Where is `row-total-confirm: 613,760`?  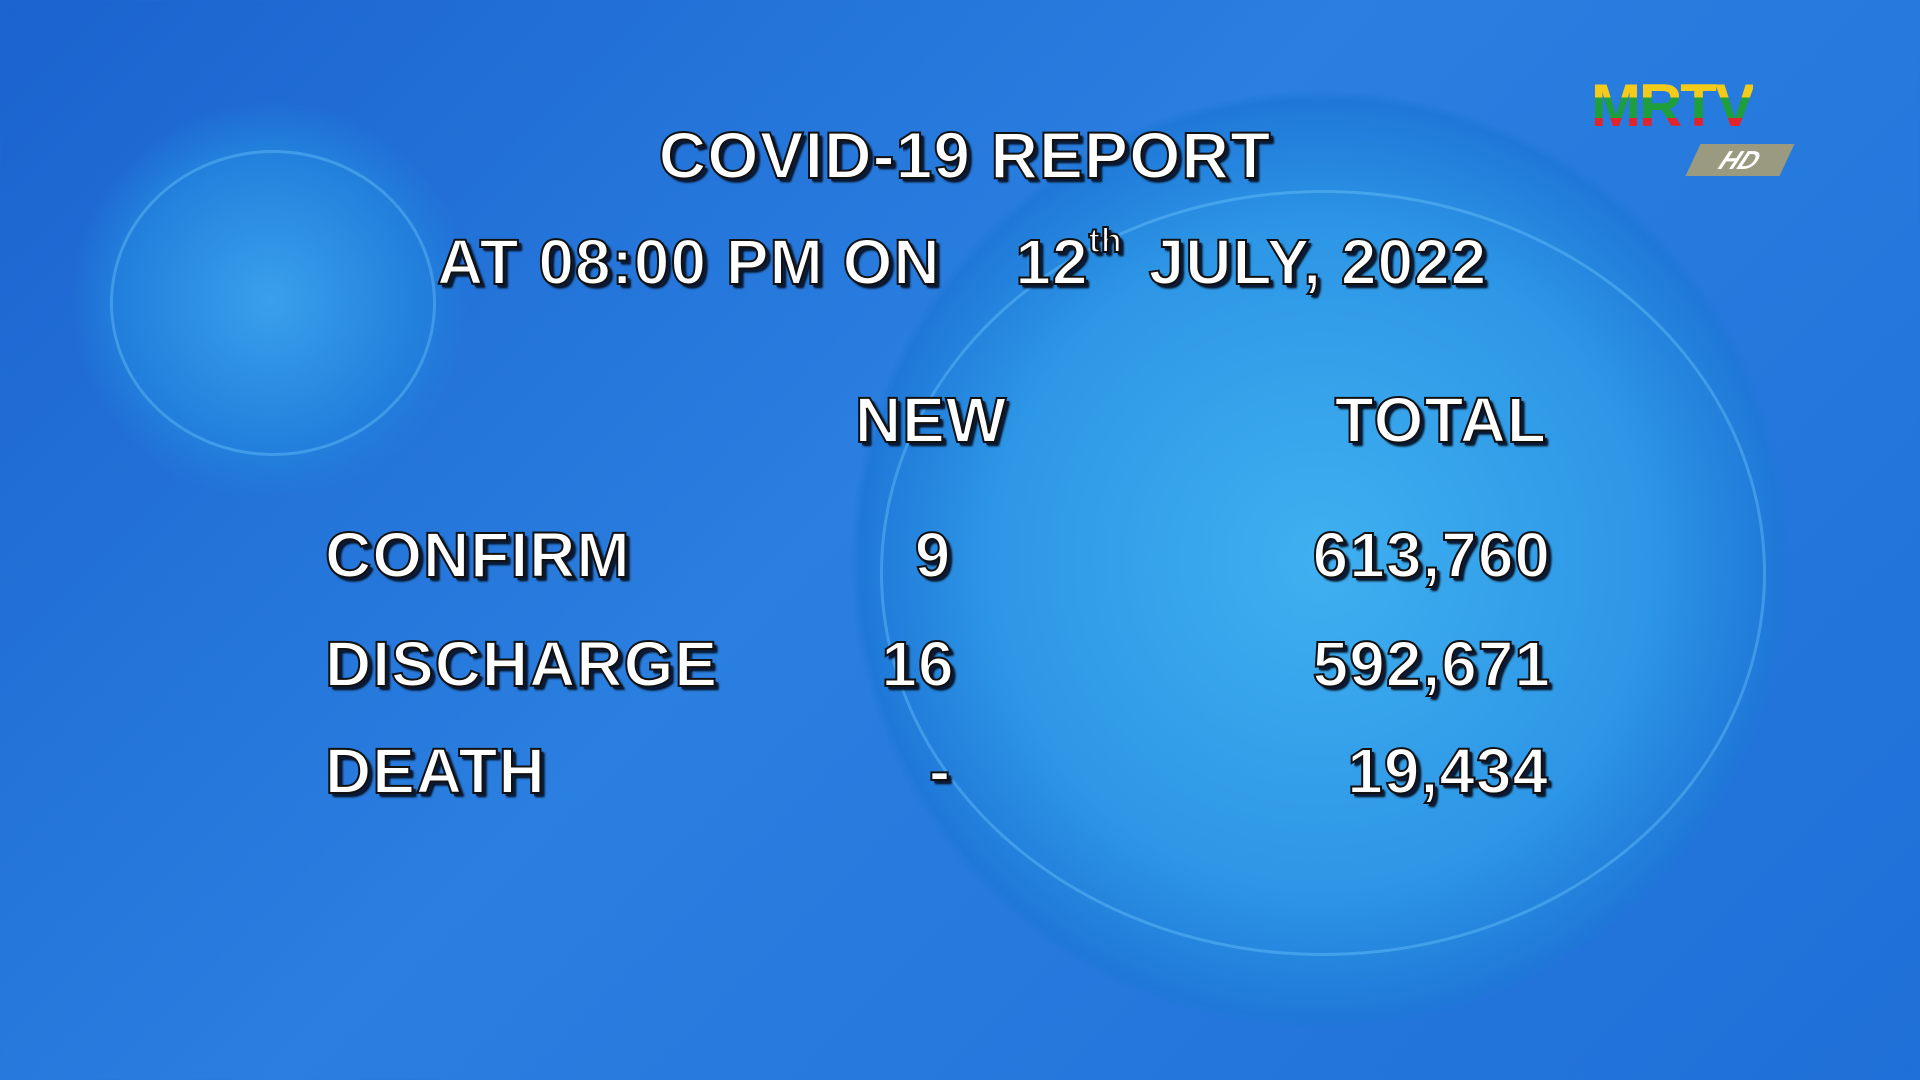
row-total-confirm: 613,760 is located at coordinates (1431, 555).